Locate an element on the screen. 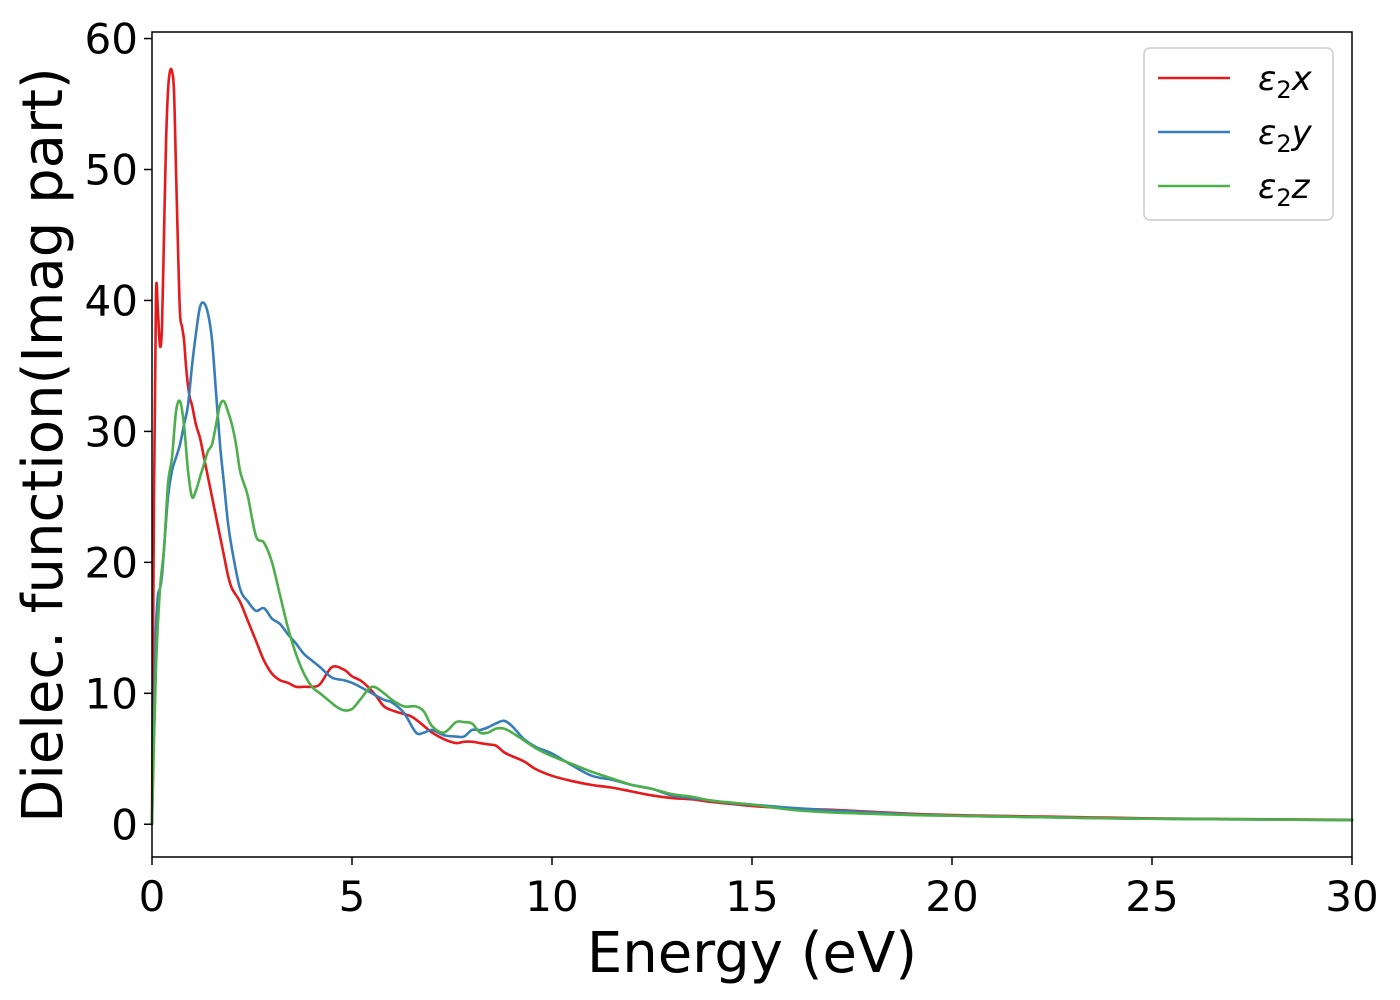 This screenshot has width=1400, height=1000. legend-box is located at coordinates (1238, 134).